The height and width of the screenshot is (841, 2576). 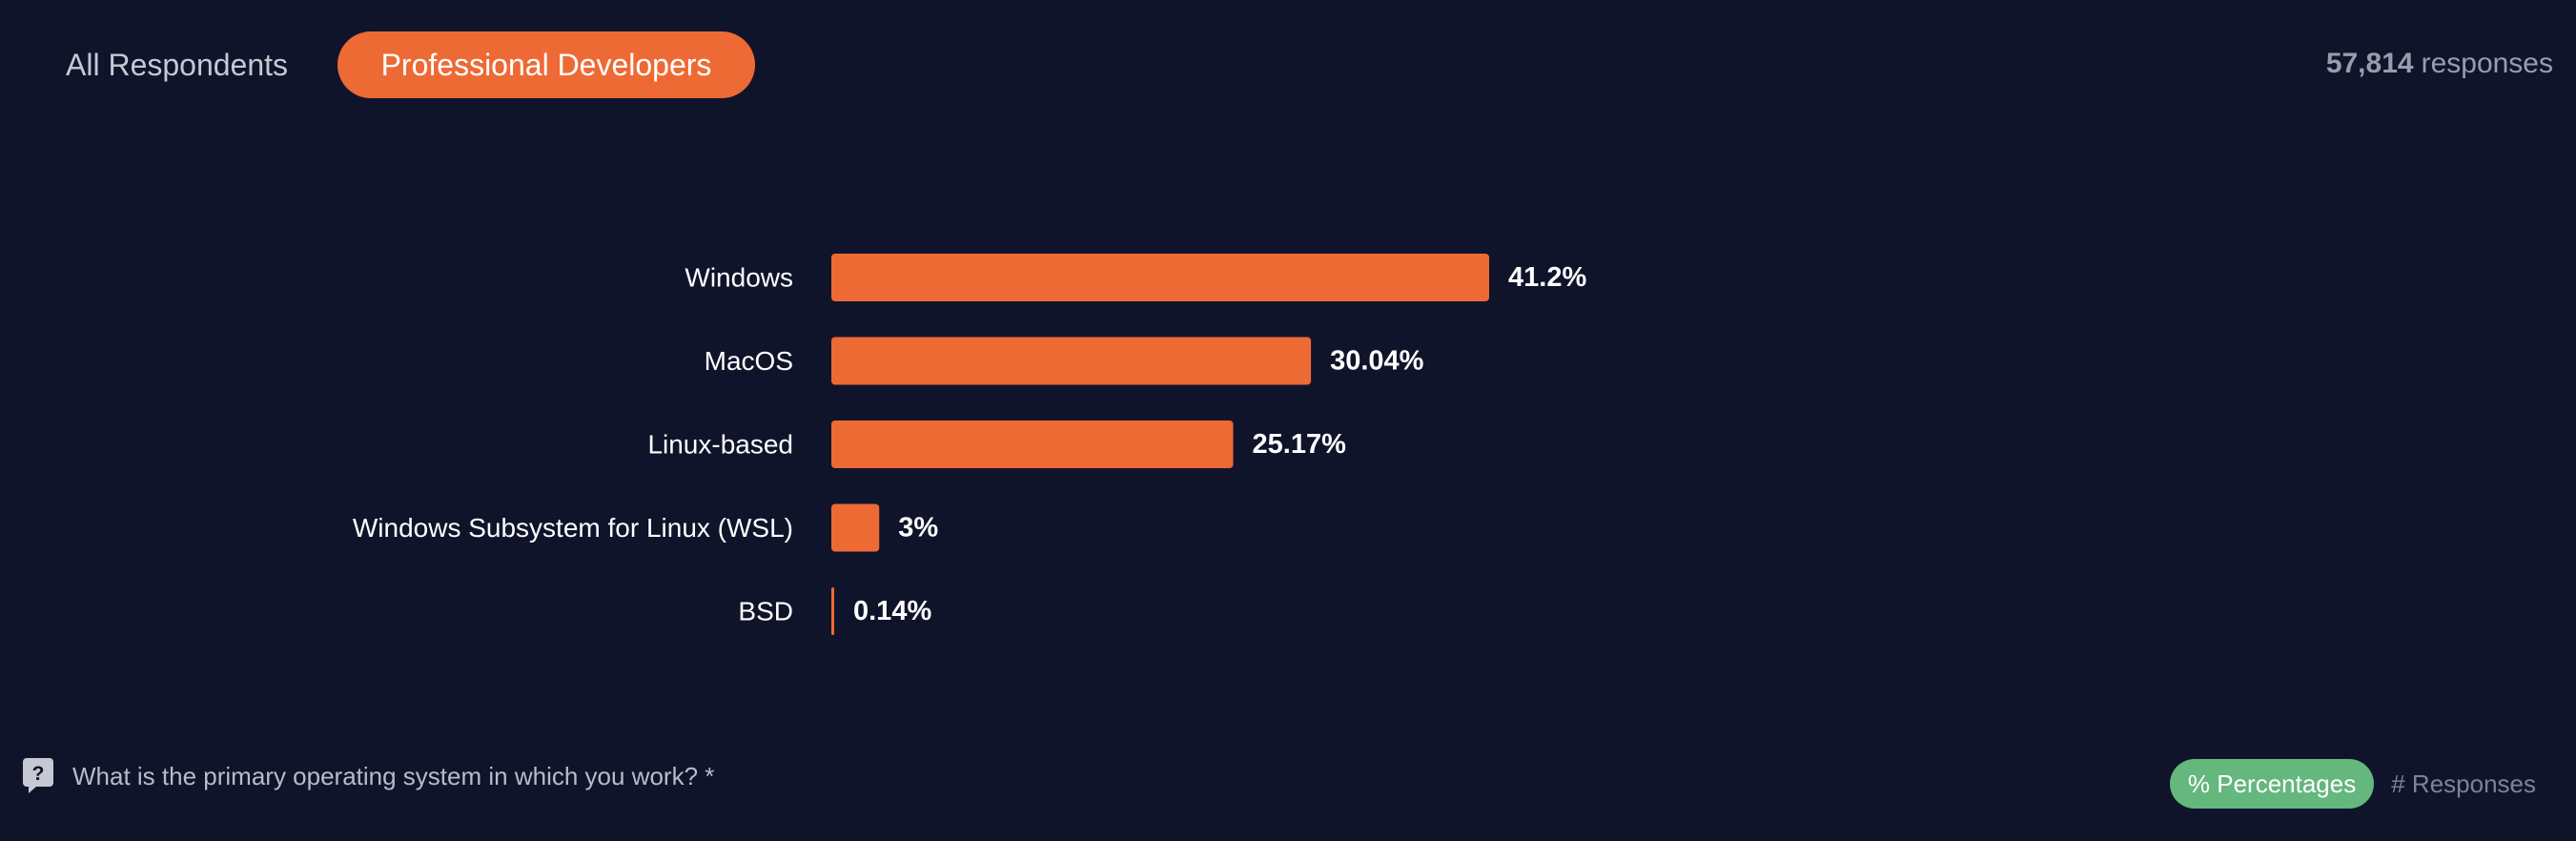 What do you see at coordinates (2369, 63) in the screenshot?
I see `responses-count: 57,814` at bounding box center [2369, 63].